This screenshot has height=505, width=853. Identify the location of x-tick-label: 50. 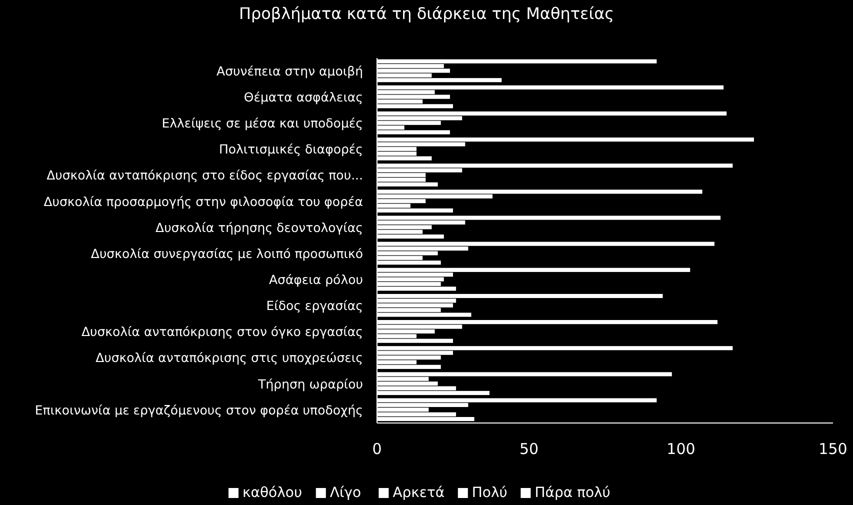
(529, 449).